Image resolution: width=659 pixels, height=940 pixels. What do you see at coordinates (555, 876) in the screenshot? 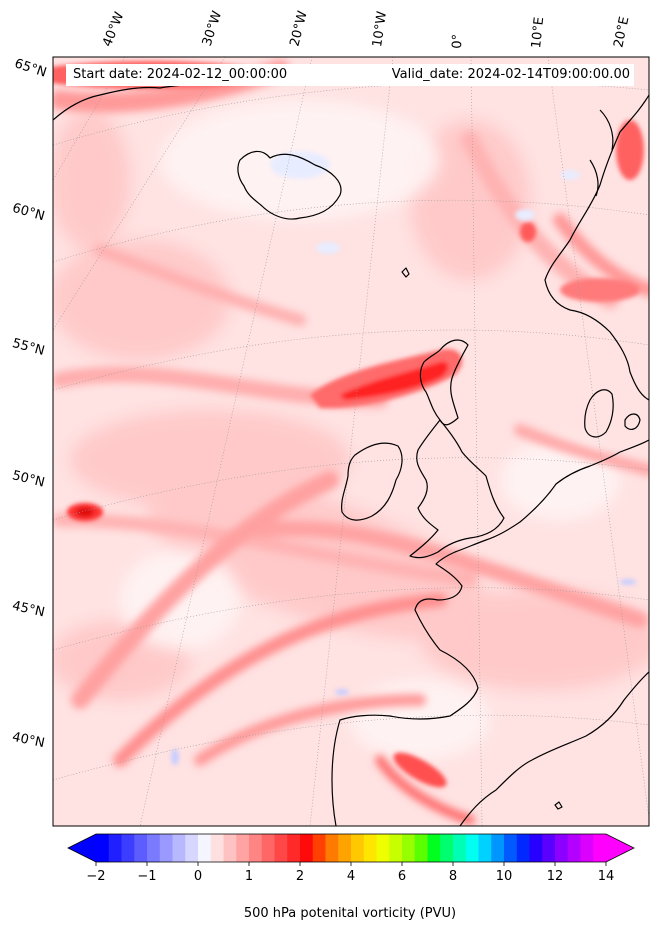
I see `colorbar-tick-label: 12` at bounding box center [555, 876].